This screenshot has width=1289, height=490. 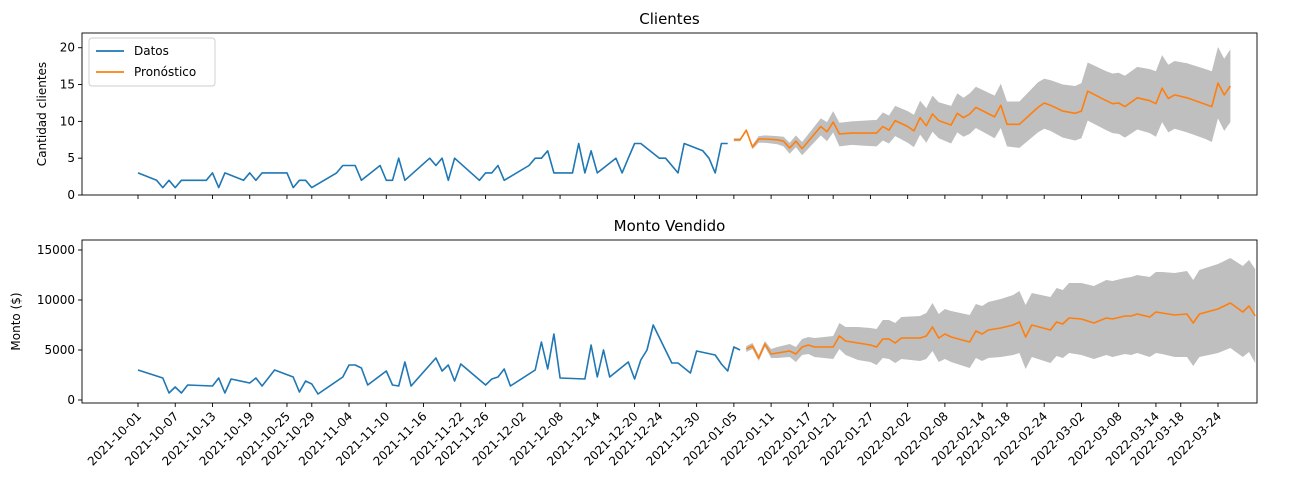 I want to click on legend-label: Pronóstico, so click(x=165, y=72).